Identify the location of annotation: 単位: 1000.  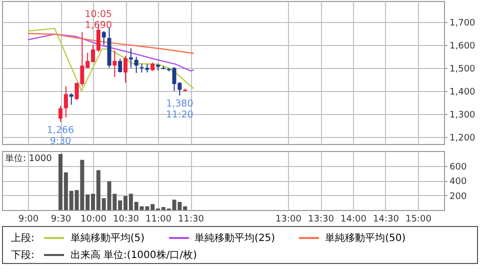
(28, 158).